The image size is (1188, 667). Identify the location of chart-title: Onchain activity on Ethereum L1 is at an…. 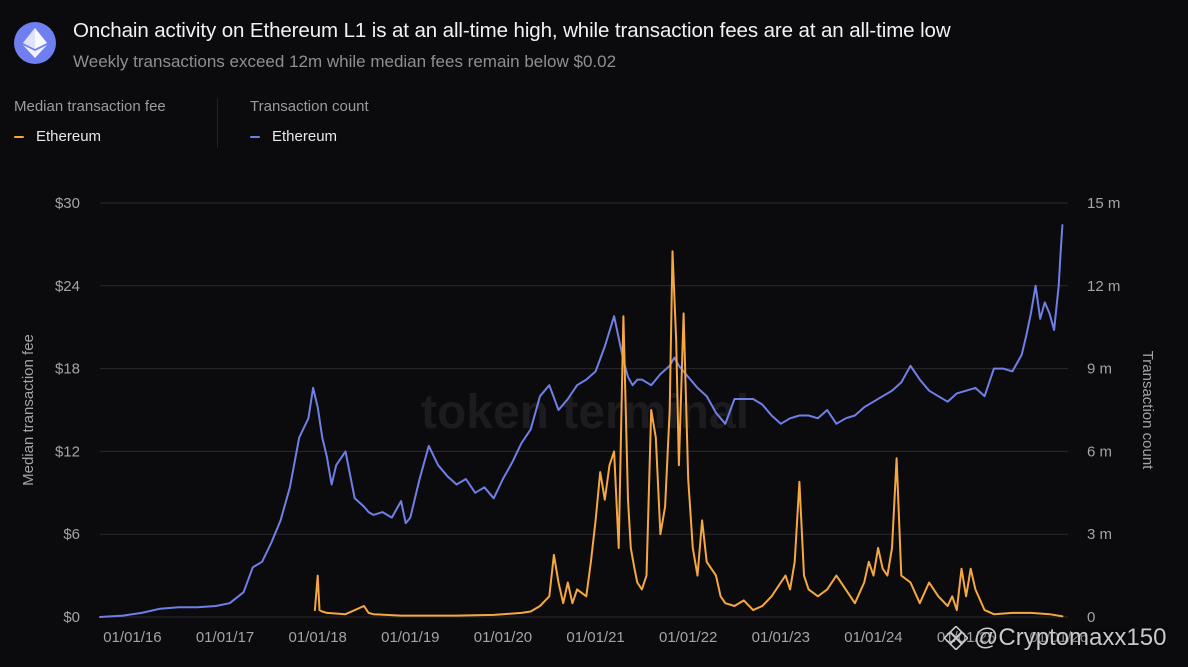
(512, 30).